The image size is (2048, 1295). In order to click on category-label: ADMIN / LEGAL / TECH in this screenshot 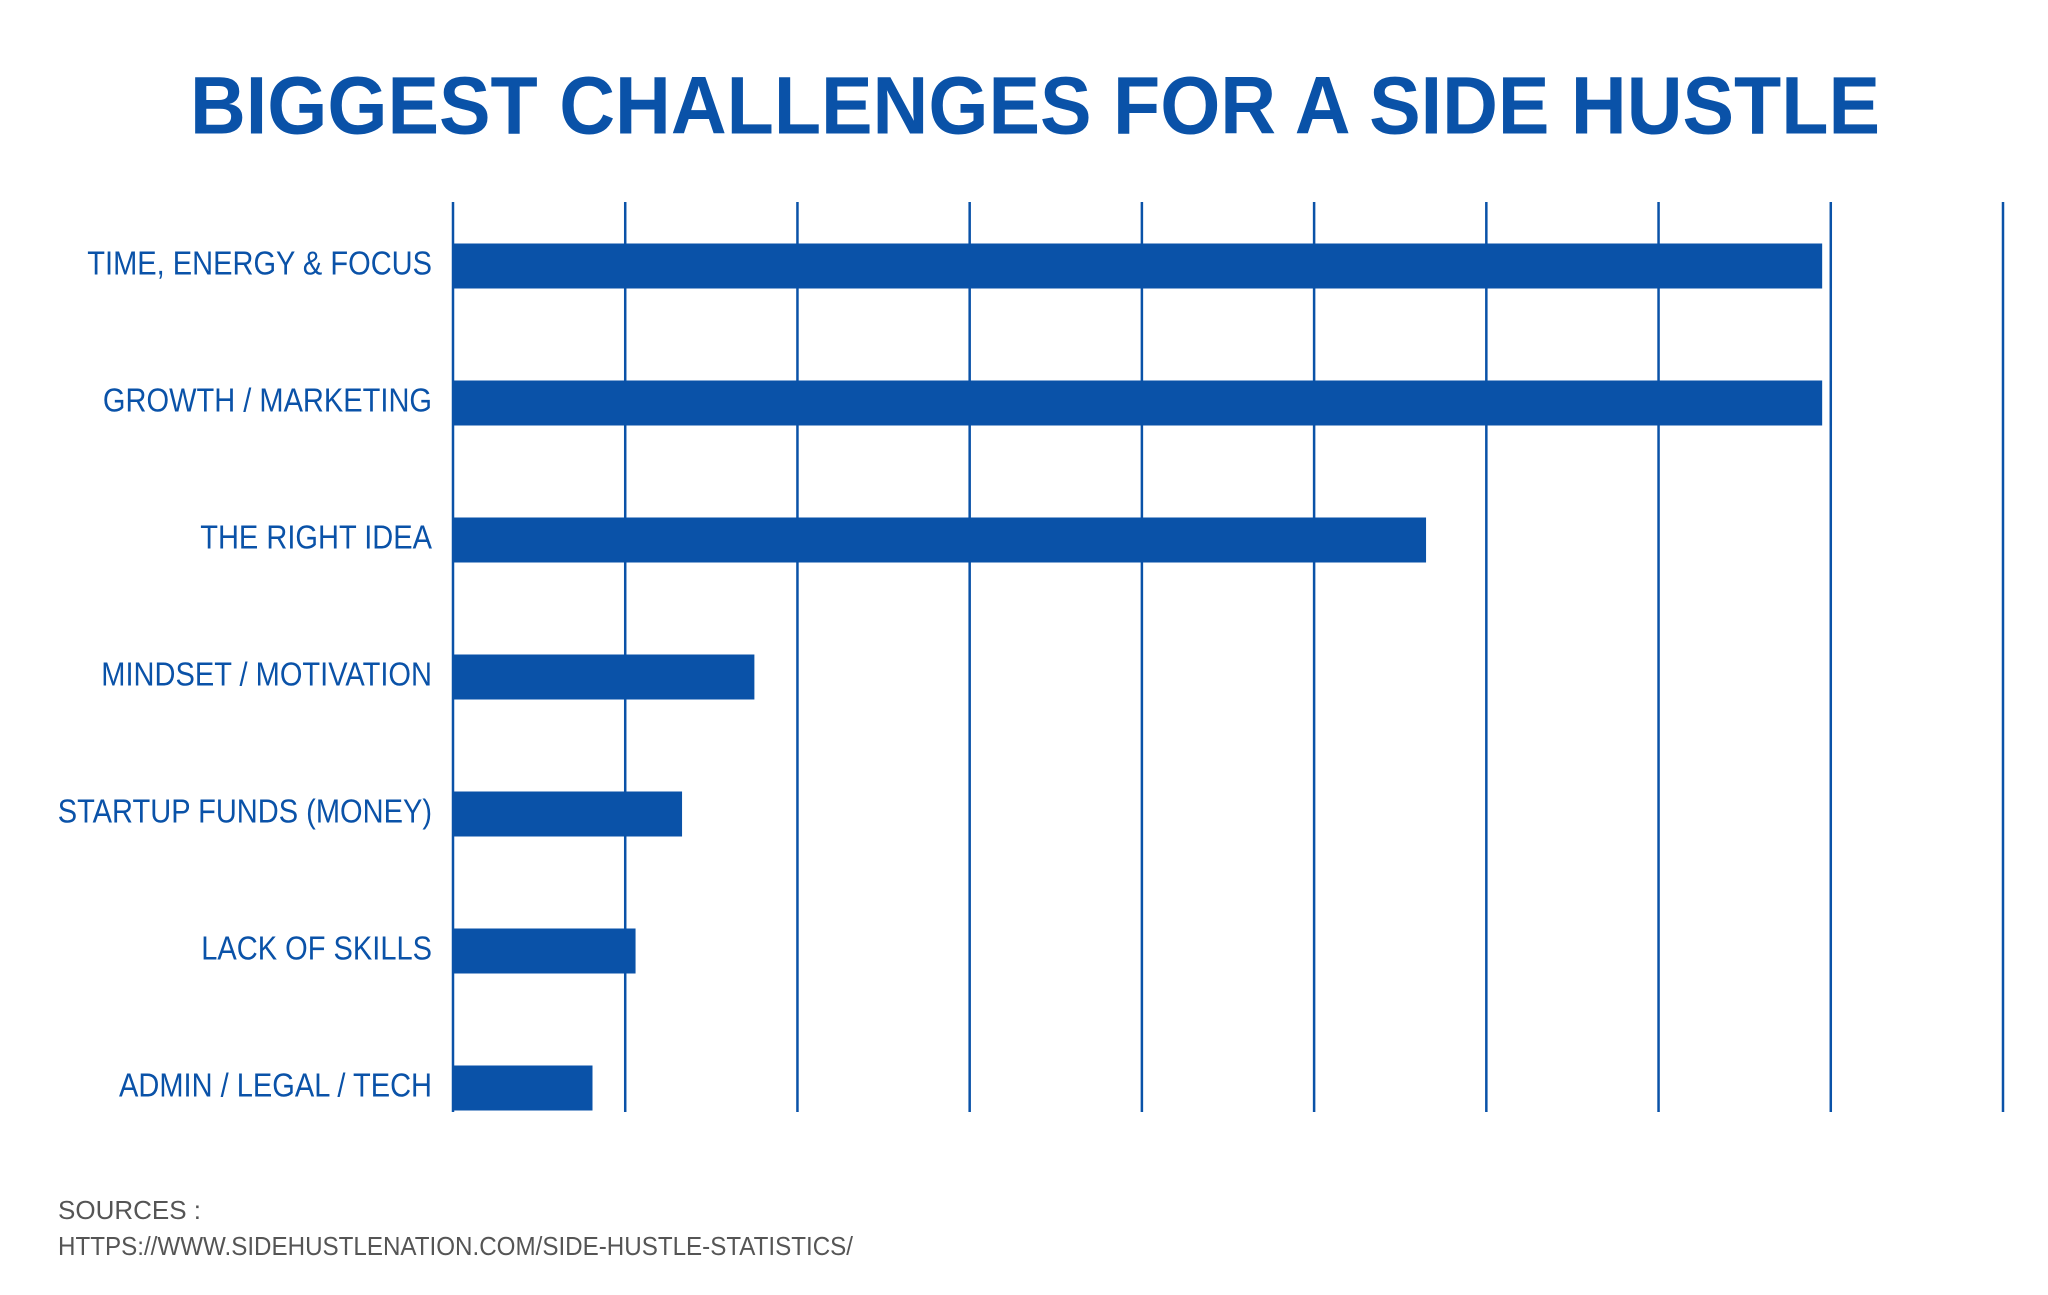, I will do `click(275, 1085)`.